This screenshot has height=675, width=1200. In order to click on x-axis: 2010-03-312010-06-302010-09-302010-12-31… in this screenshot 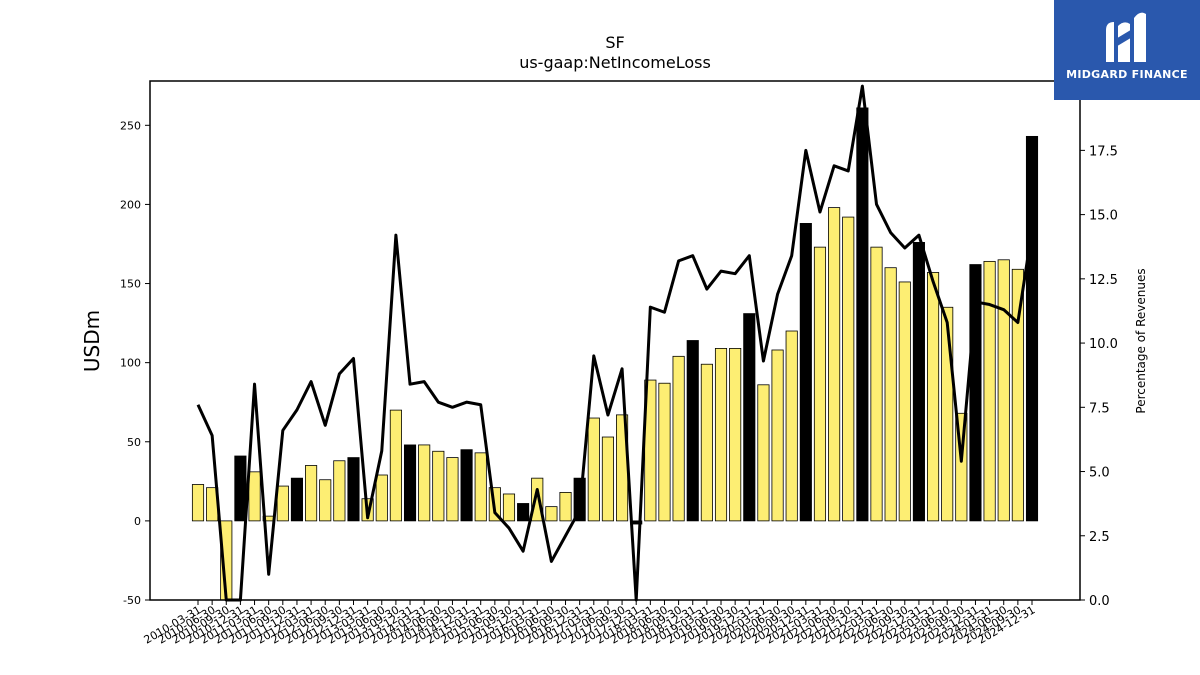, I will do `click(590, 623)`.